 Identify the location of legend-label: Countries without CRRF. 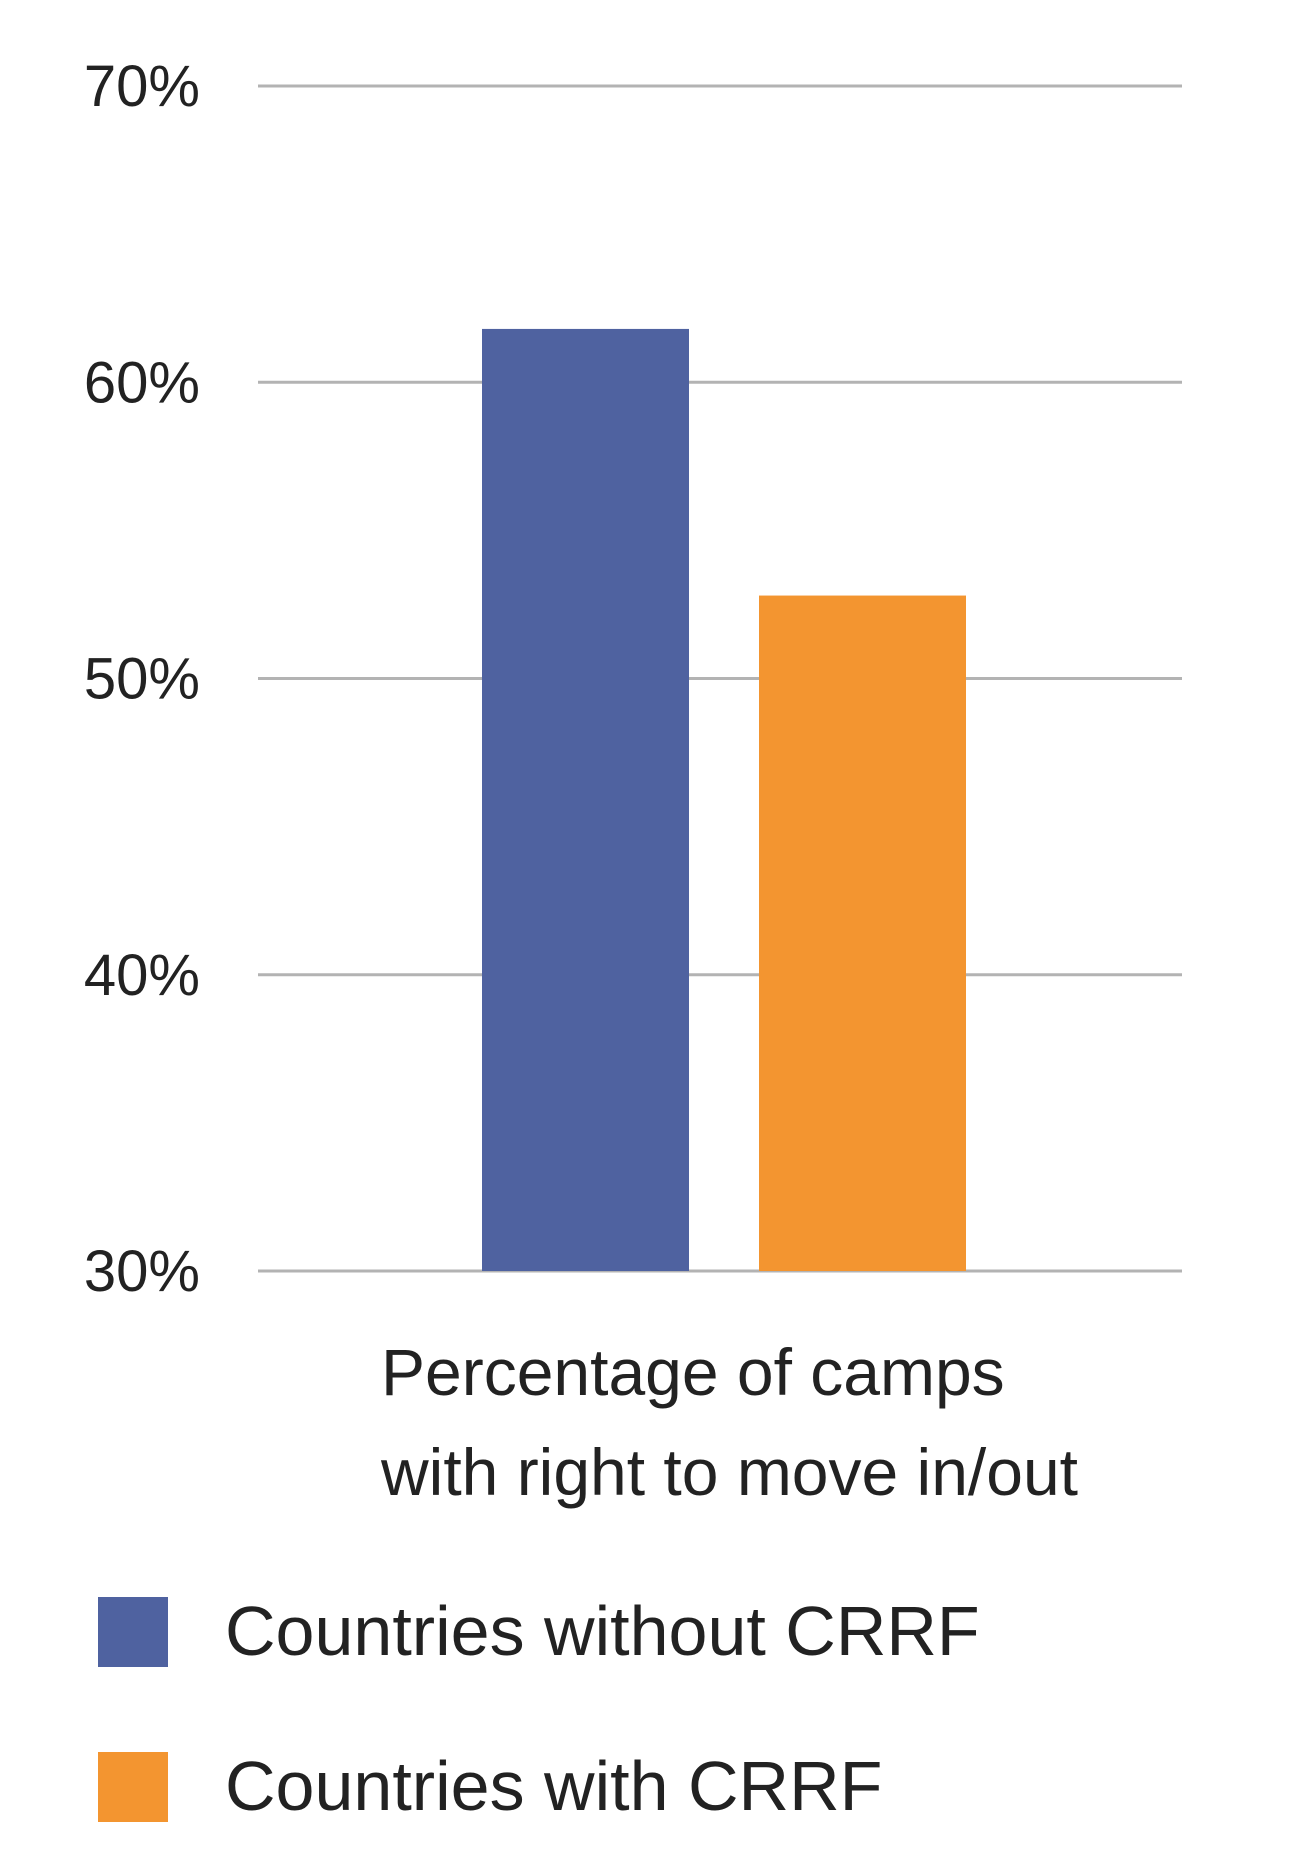
(602, 1631).